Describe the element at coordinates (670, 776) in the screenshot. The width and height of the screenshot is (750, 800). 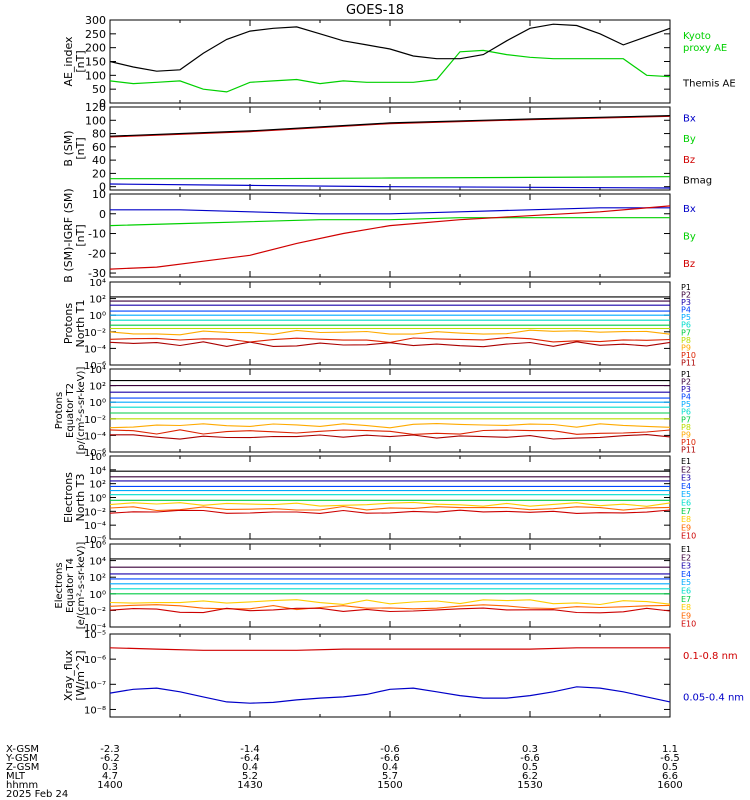
I see `x-axis-cell: 6.6` at that location.